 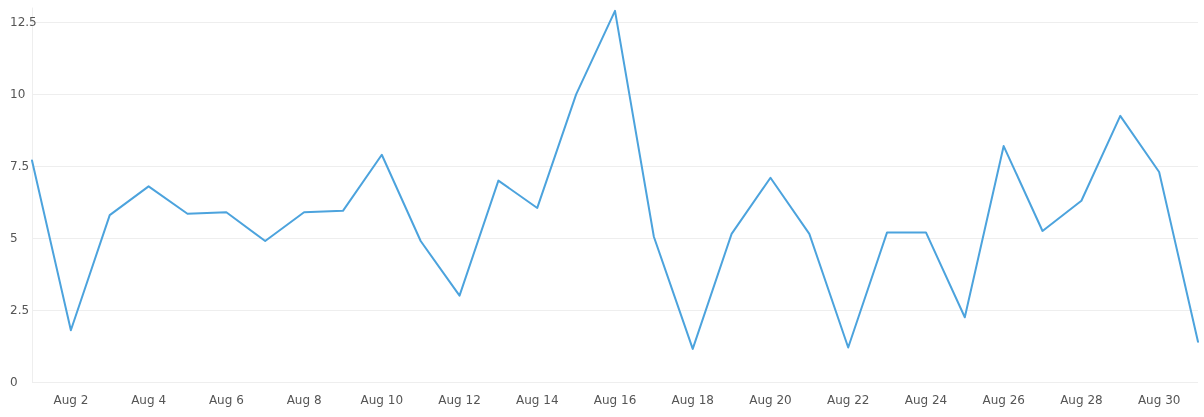 What do you see at coordinates (226, 400) in the screenshot?
I see `x-tick-label: Aug 6` at bounding box center [226, 400].